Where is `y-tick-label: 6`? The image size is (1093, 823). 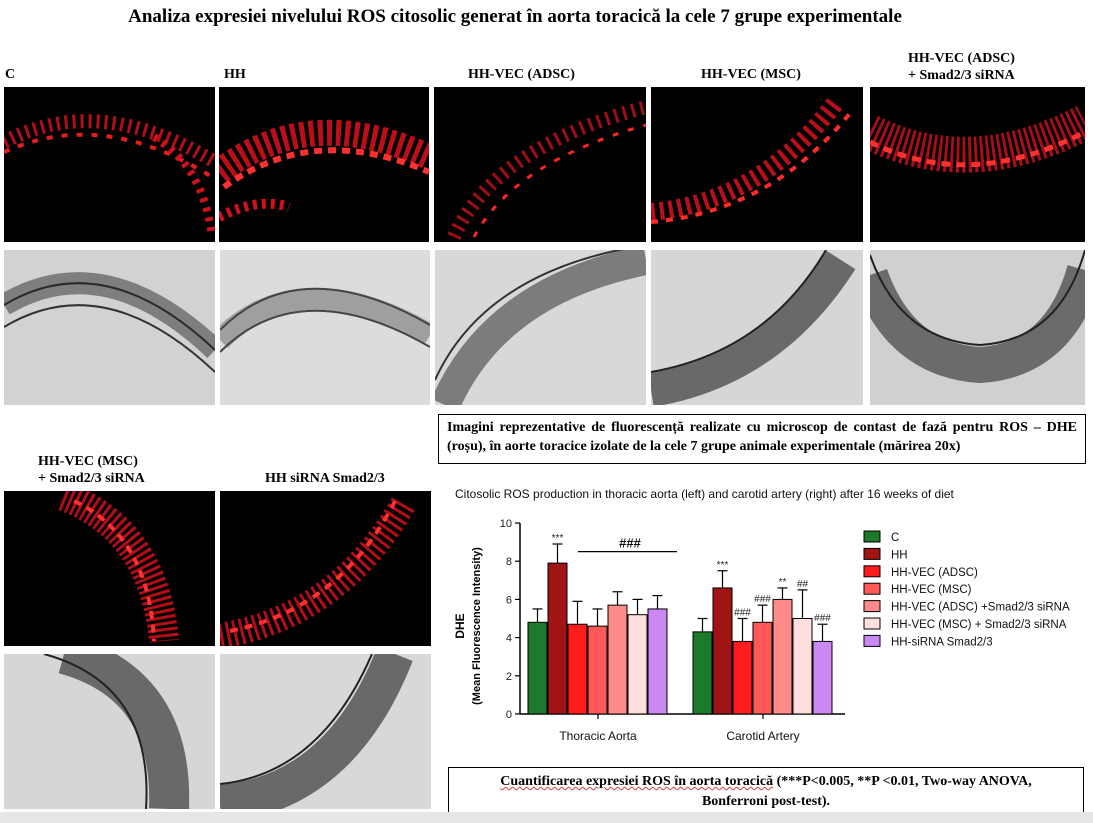 y-tick-label: 6 is located at coordinates (509, 600).